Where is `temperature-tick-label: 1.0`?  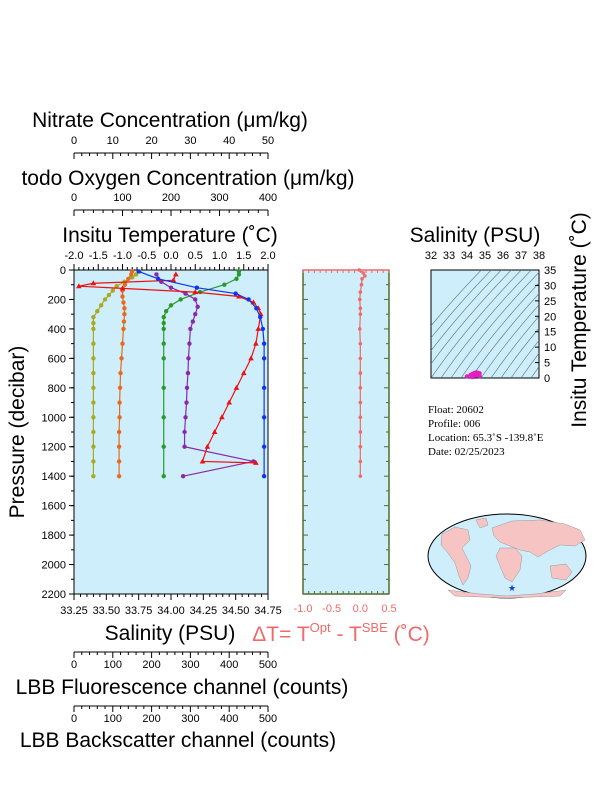 temperature-tick-label: 1.0 is located at coordinates (219, 256).